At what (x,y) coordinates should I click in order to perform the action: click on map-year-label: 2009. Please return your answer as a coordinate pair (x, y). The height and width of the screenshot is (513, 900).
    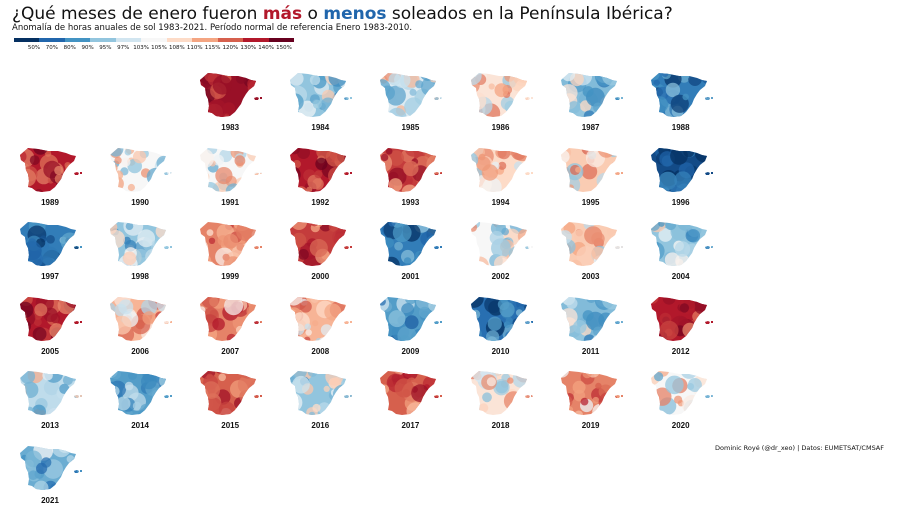
    Looking at the image, I should click on (410, 351).